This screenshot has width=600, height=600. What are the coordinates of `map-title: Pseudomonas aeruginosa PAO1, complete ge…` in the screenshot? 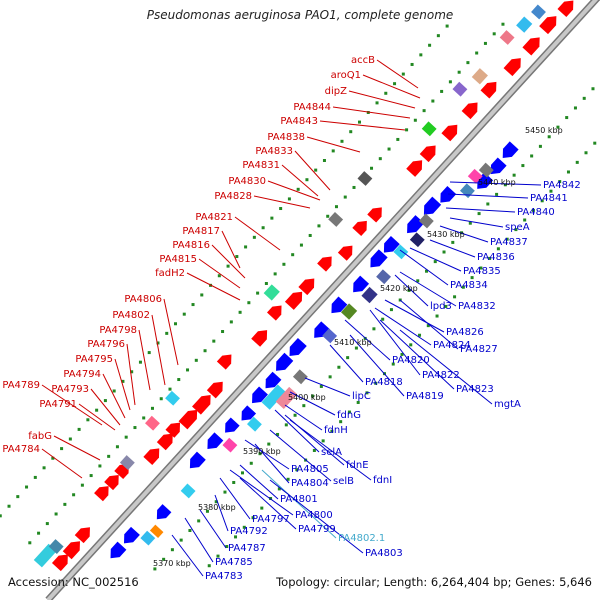 It's located at (300, 15).